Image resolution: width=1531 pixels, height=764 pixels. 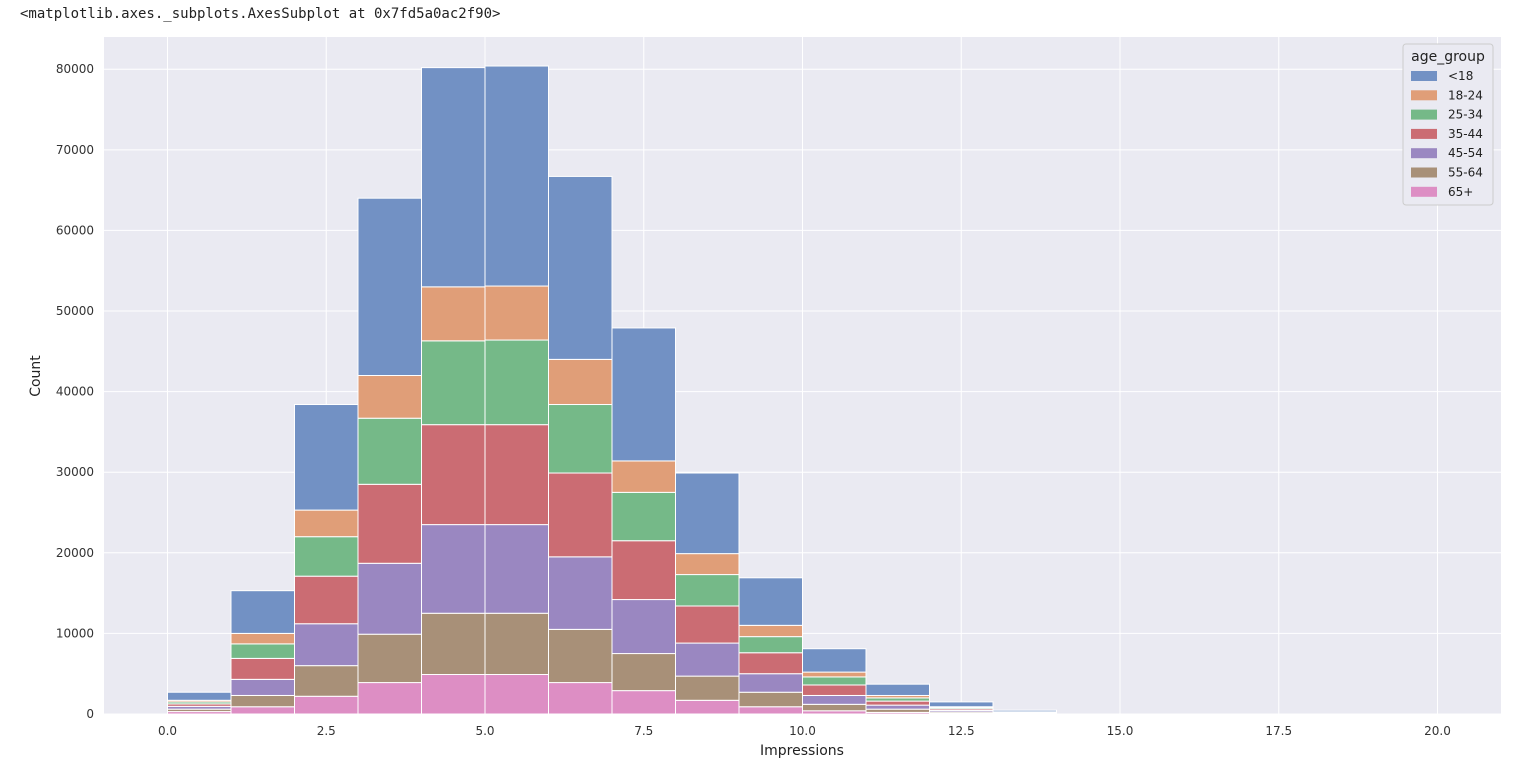 I want to click on legend-items: <18 18-24 25-34 35-44 45-54 55-64 65+, so click(x=1447, y=134).